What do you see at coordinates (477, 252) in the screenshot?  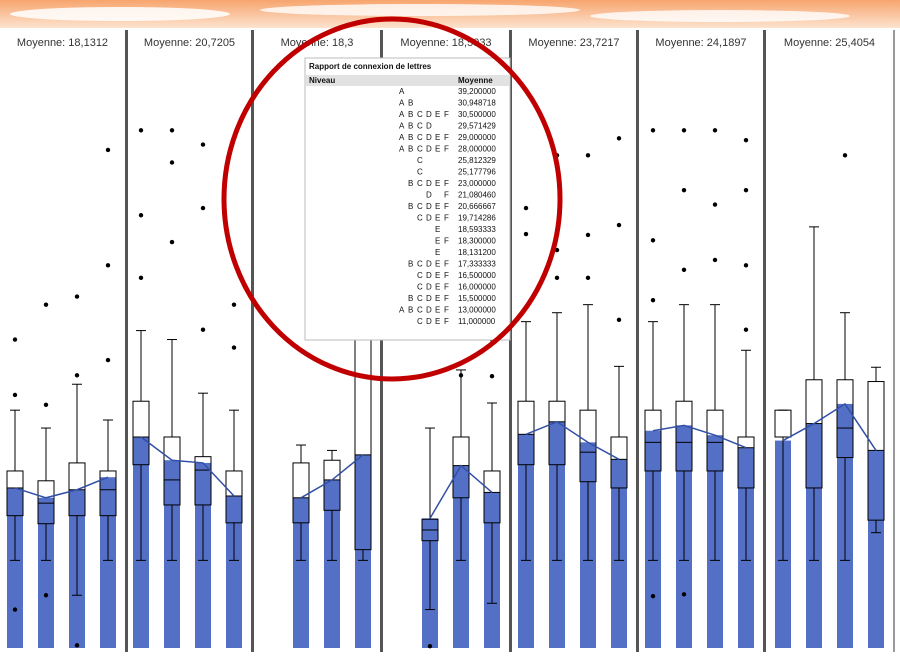 I see `mean-value: 18,131200` at bounding box center [477, 252].